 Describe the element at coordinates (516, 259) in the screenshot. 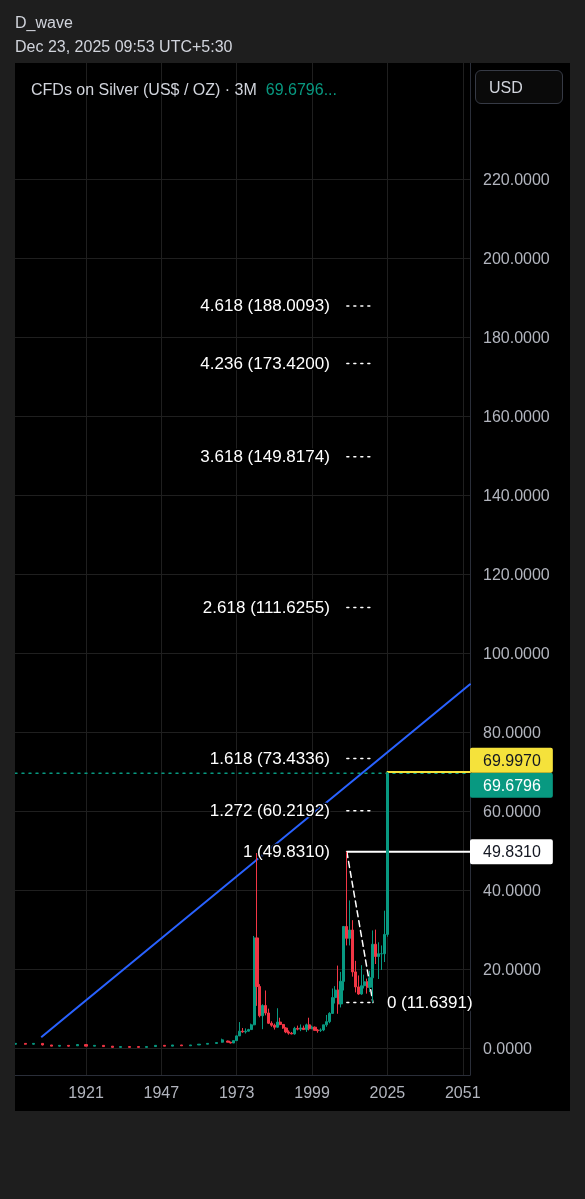

I see `y-tick-label: 200.0000` at that location.